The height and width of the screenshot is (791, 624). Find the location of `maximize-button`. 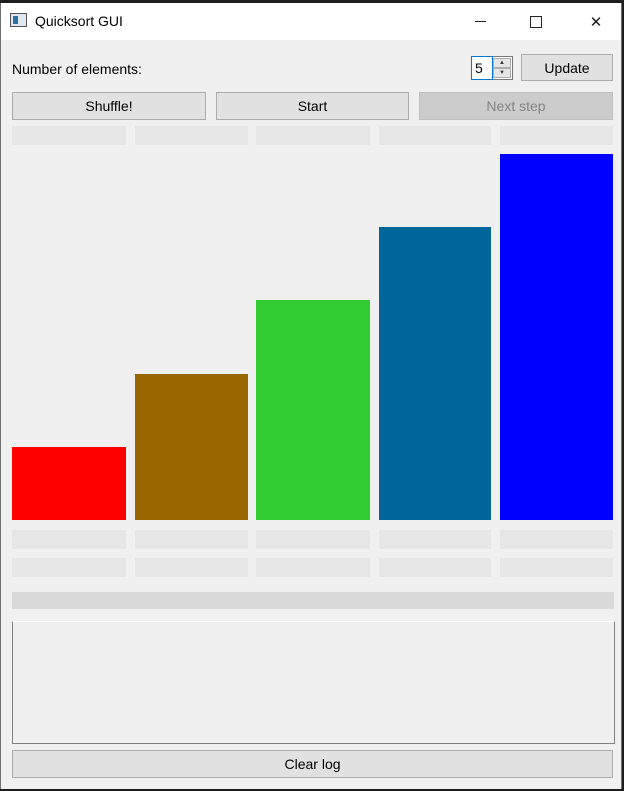

maximize-button is located at coordinates (536, 21).